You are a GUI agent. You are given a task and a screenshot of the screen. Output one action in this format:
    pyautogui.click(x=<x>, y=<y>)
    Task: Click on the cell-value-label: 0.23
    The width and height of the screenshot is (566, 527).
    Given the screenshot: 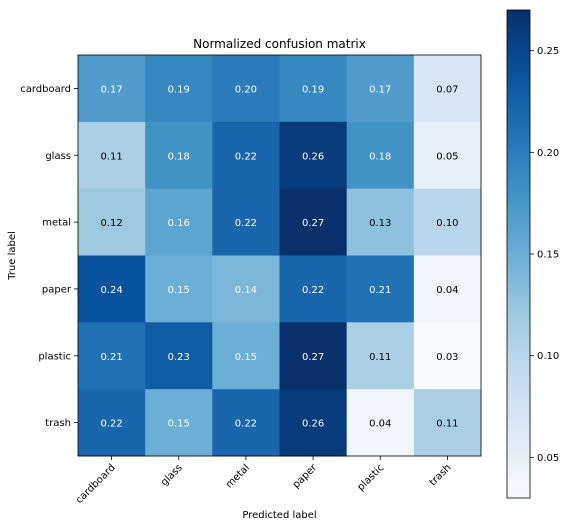 What is the action you would take?
    pyautogui.click(x=179, y=357)
    